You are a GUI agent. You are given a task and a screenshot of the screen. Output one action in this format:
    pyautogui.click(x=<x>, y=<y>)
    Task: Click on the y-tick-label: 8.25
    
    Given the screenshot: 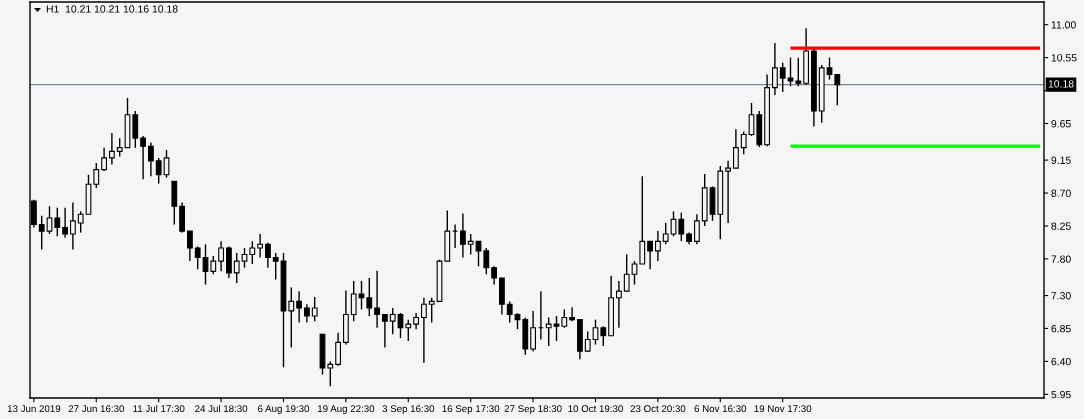 What is the action you would take?
    pyautogui.click(x=1061, y=226)
    